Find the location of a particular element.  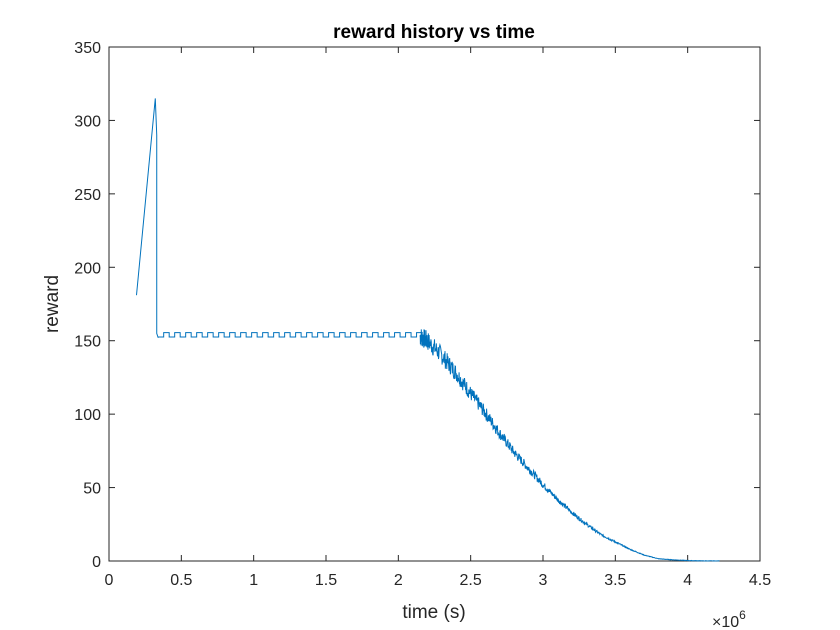

y-tick-label: 250 is located at coordinates (87, 195).